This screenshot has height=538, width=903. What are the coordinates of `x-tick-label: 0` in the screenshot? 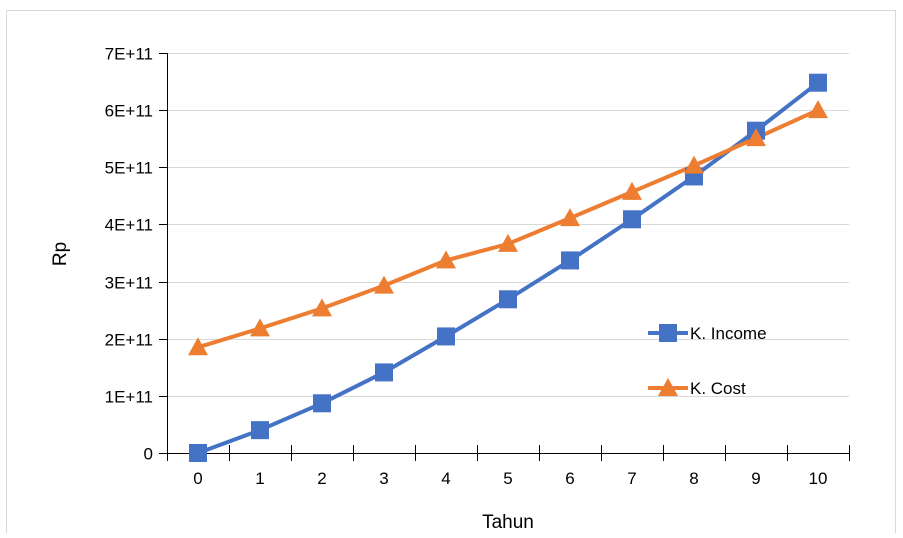 It's located at (197, 478).